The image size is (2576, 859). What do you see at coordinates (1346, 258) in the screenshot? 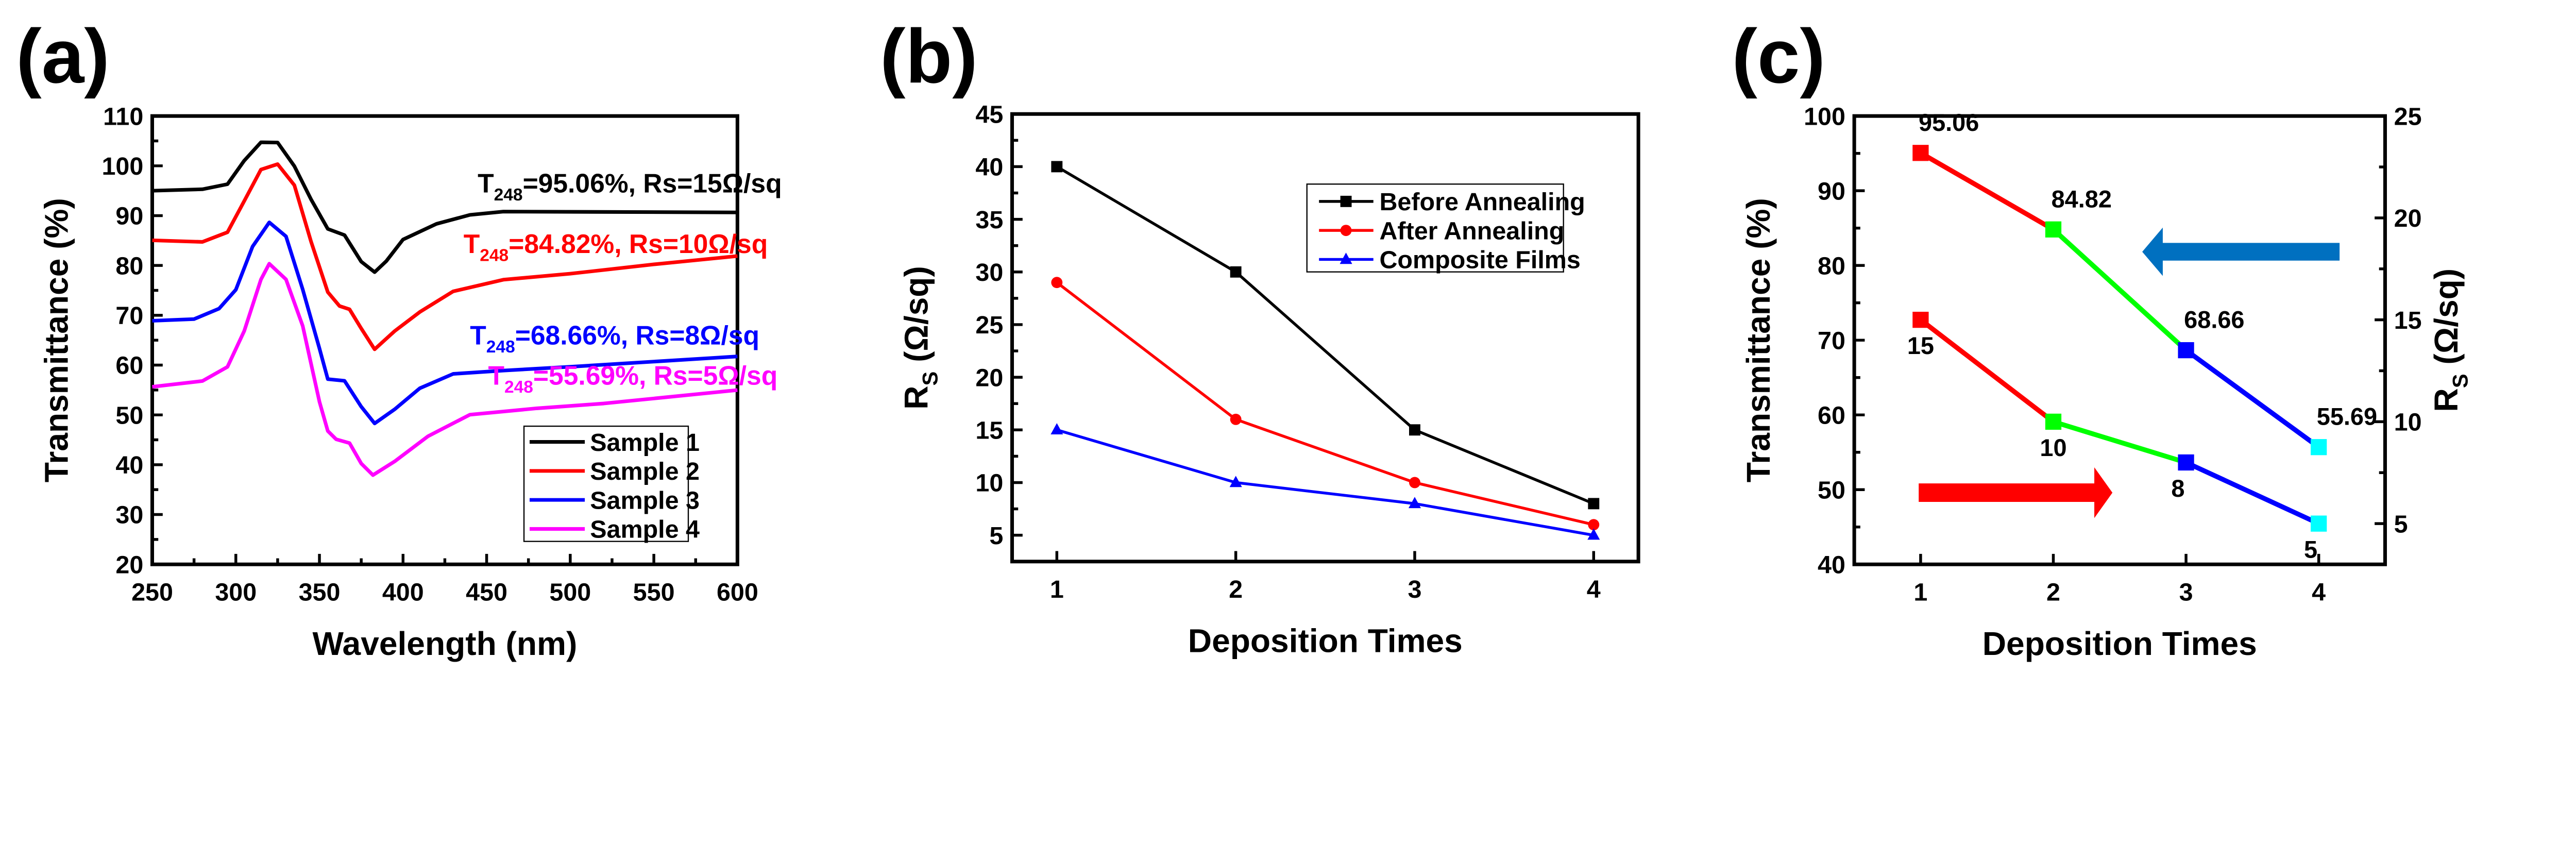
I see `legend-marker-triangle` at bounding box center [1346, 258].